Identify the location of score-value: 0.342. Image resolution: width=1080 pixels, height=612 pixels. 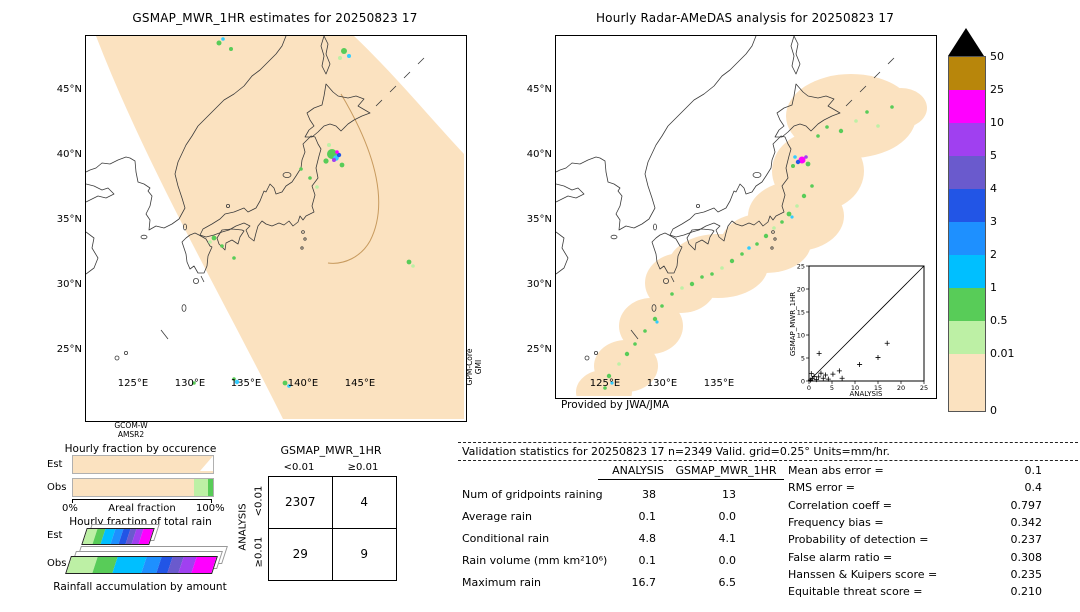
(1026, 522).